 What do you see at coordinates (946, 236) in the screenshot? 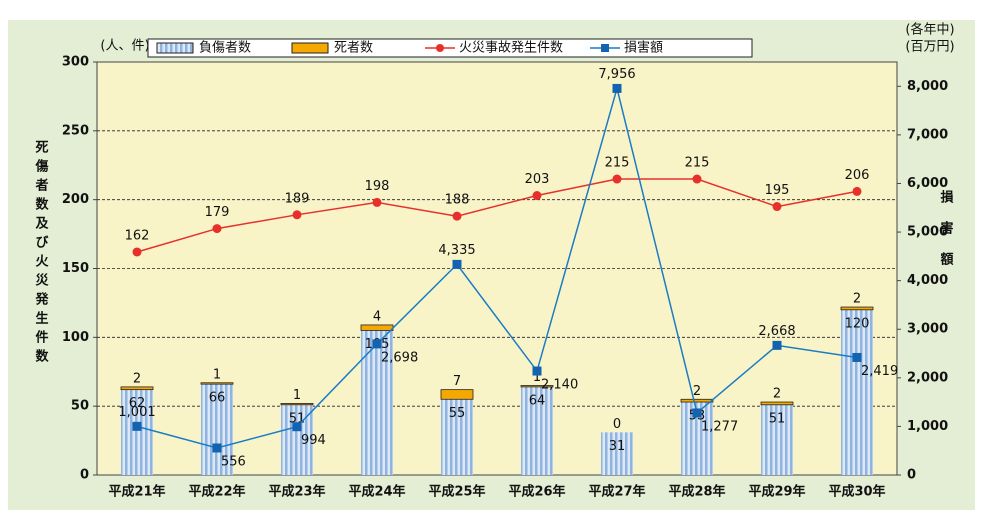
I see `y2-axis-title: 損害額` at bounding box center [946, 236].